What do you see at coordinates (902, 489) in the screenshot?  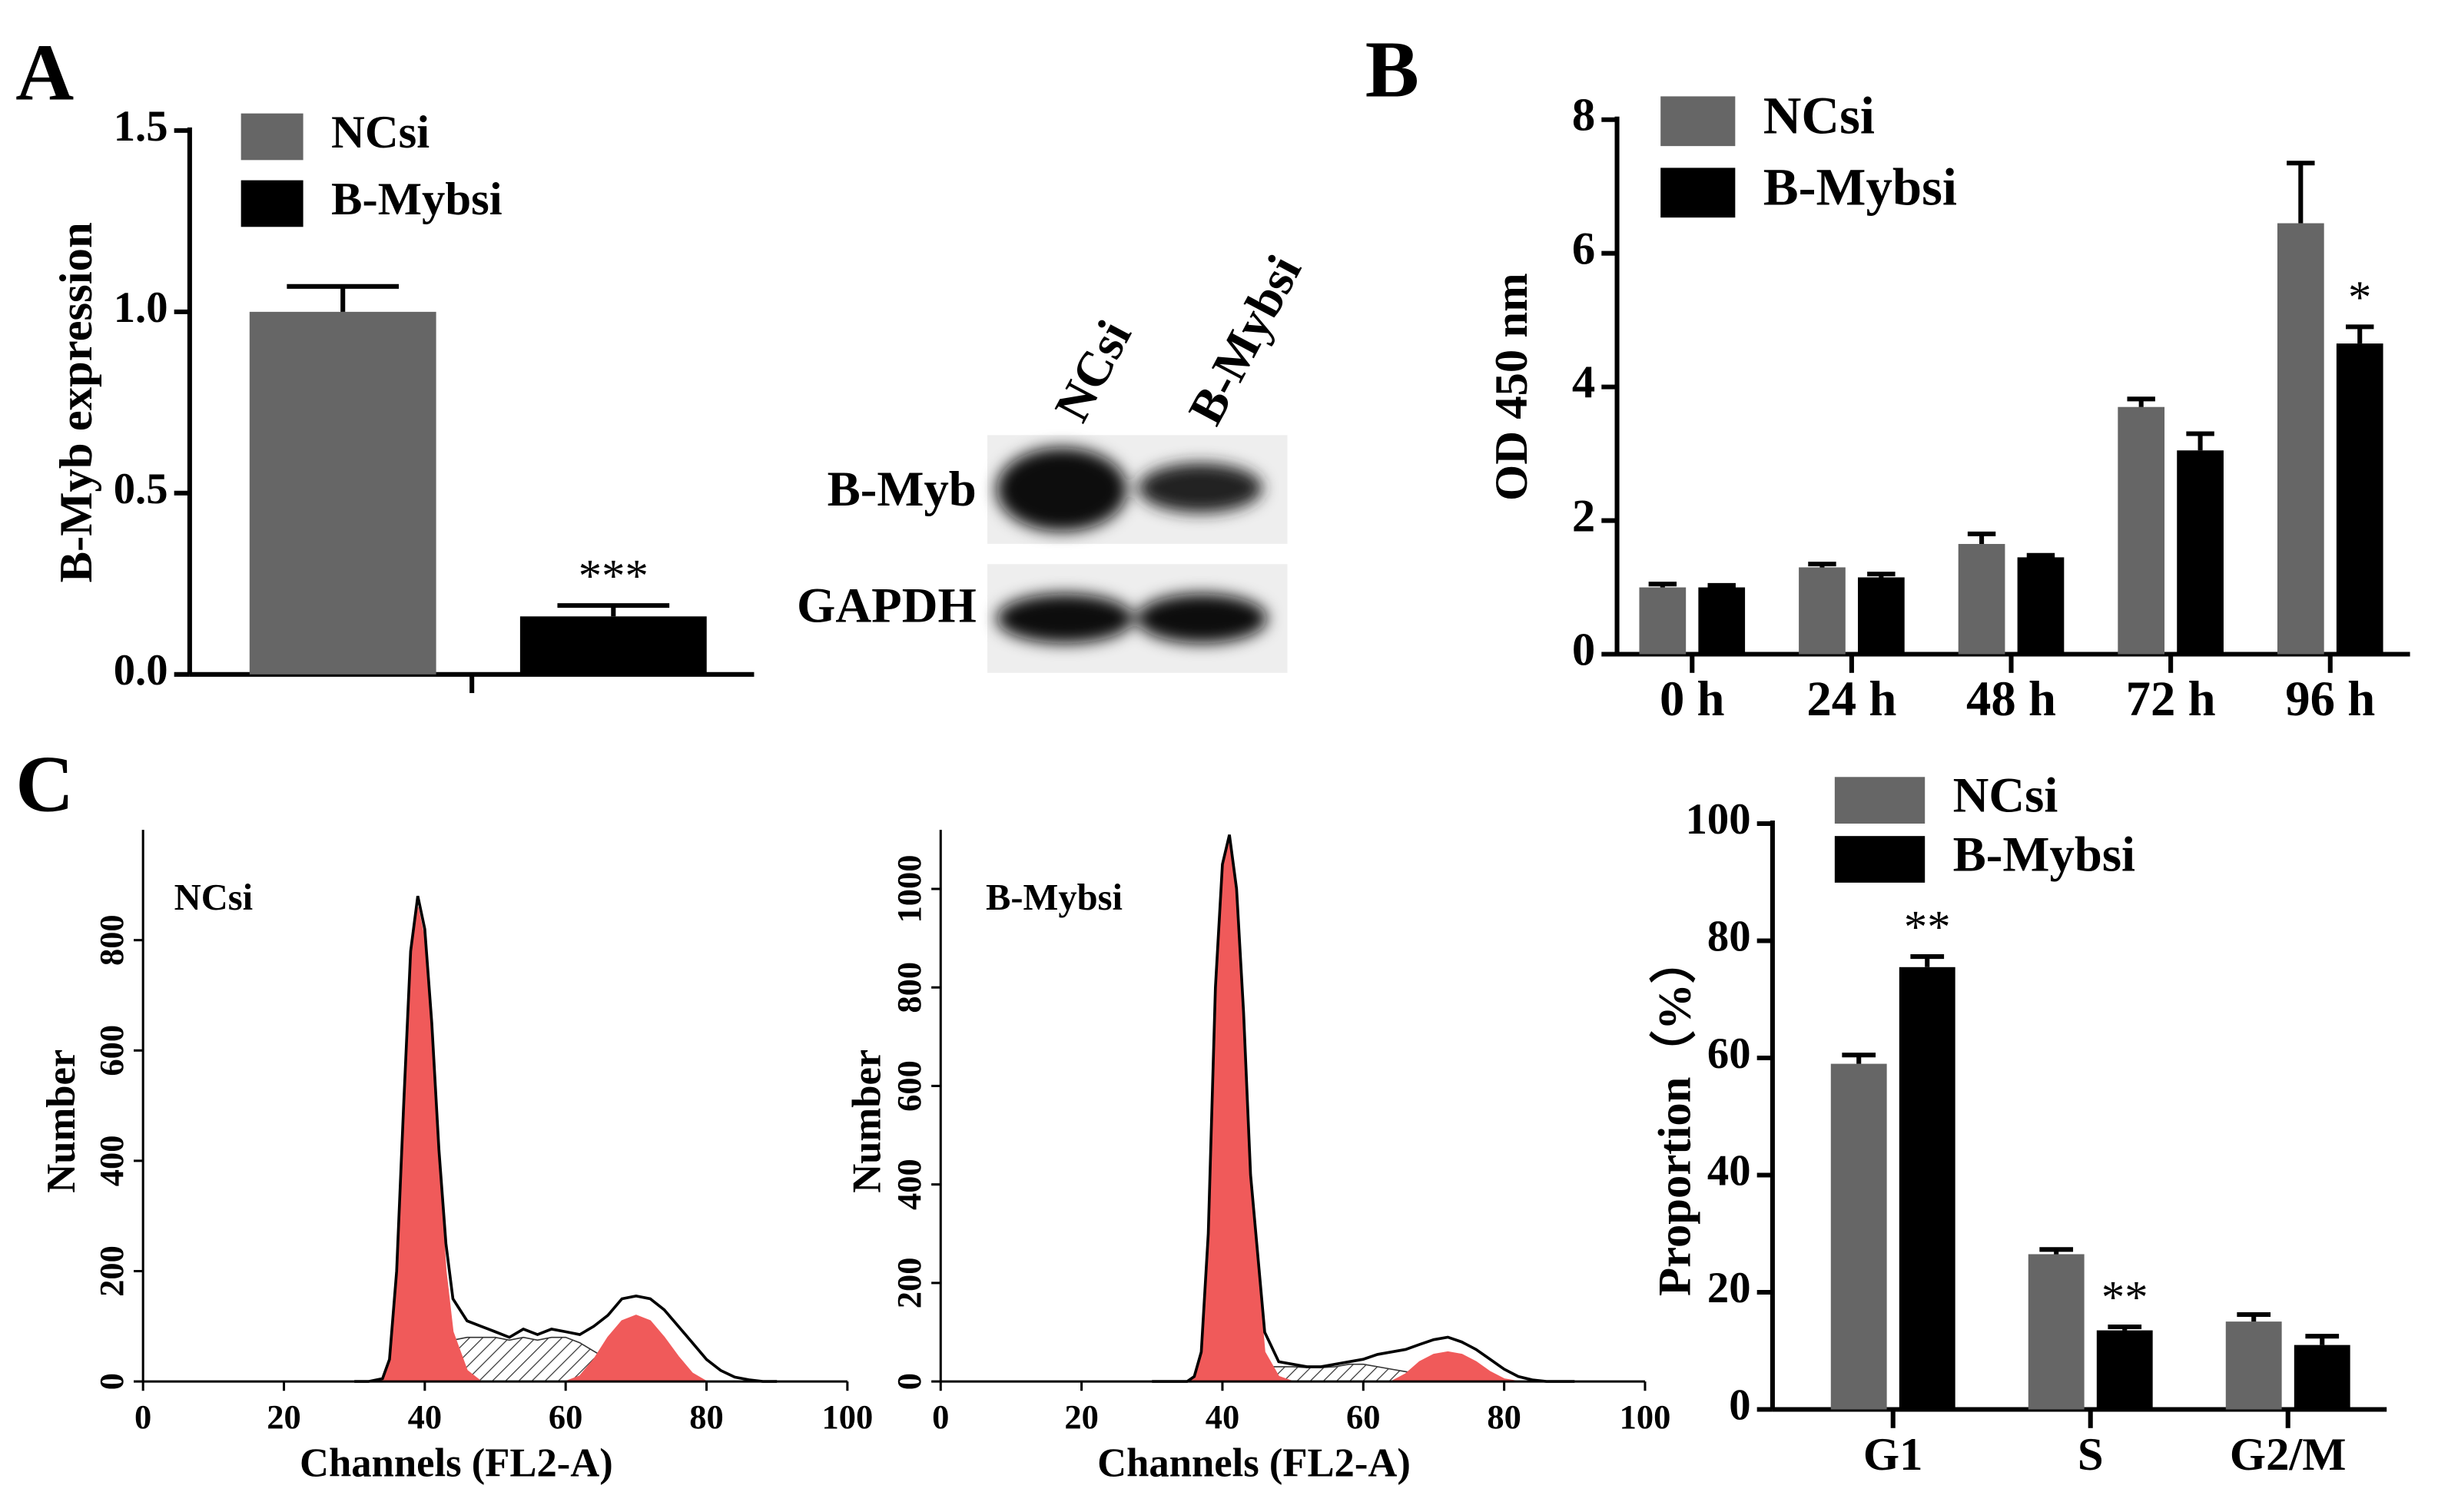 I see `row-label: B-Myb` at bounding box center [902, 489].